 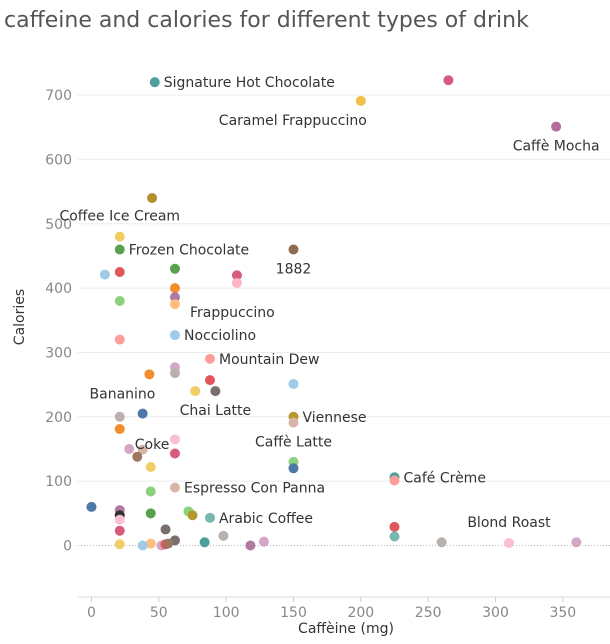 I want to click on y-tick-label: 500, so click(x=58, y=225).